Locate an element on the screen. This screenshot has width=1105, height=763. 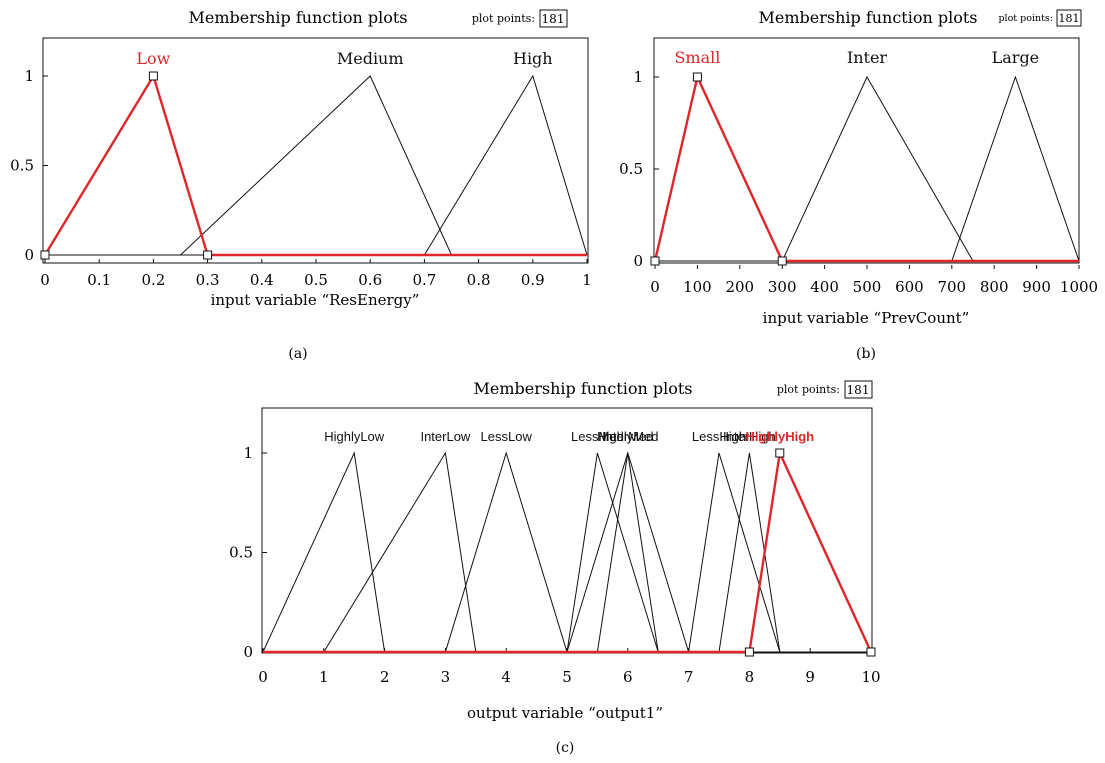
panel-a-xtick-label: 0.2 is located at coordinates (153, 280).